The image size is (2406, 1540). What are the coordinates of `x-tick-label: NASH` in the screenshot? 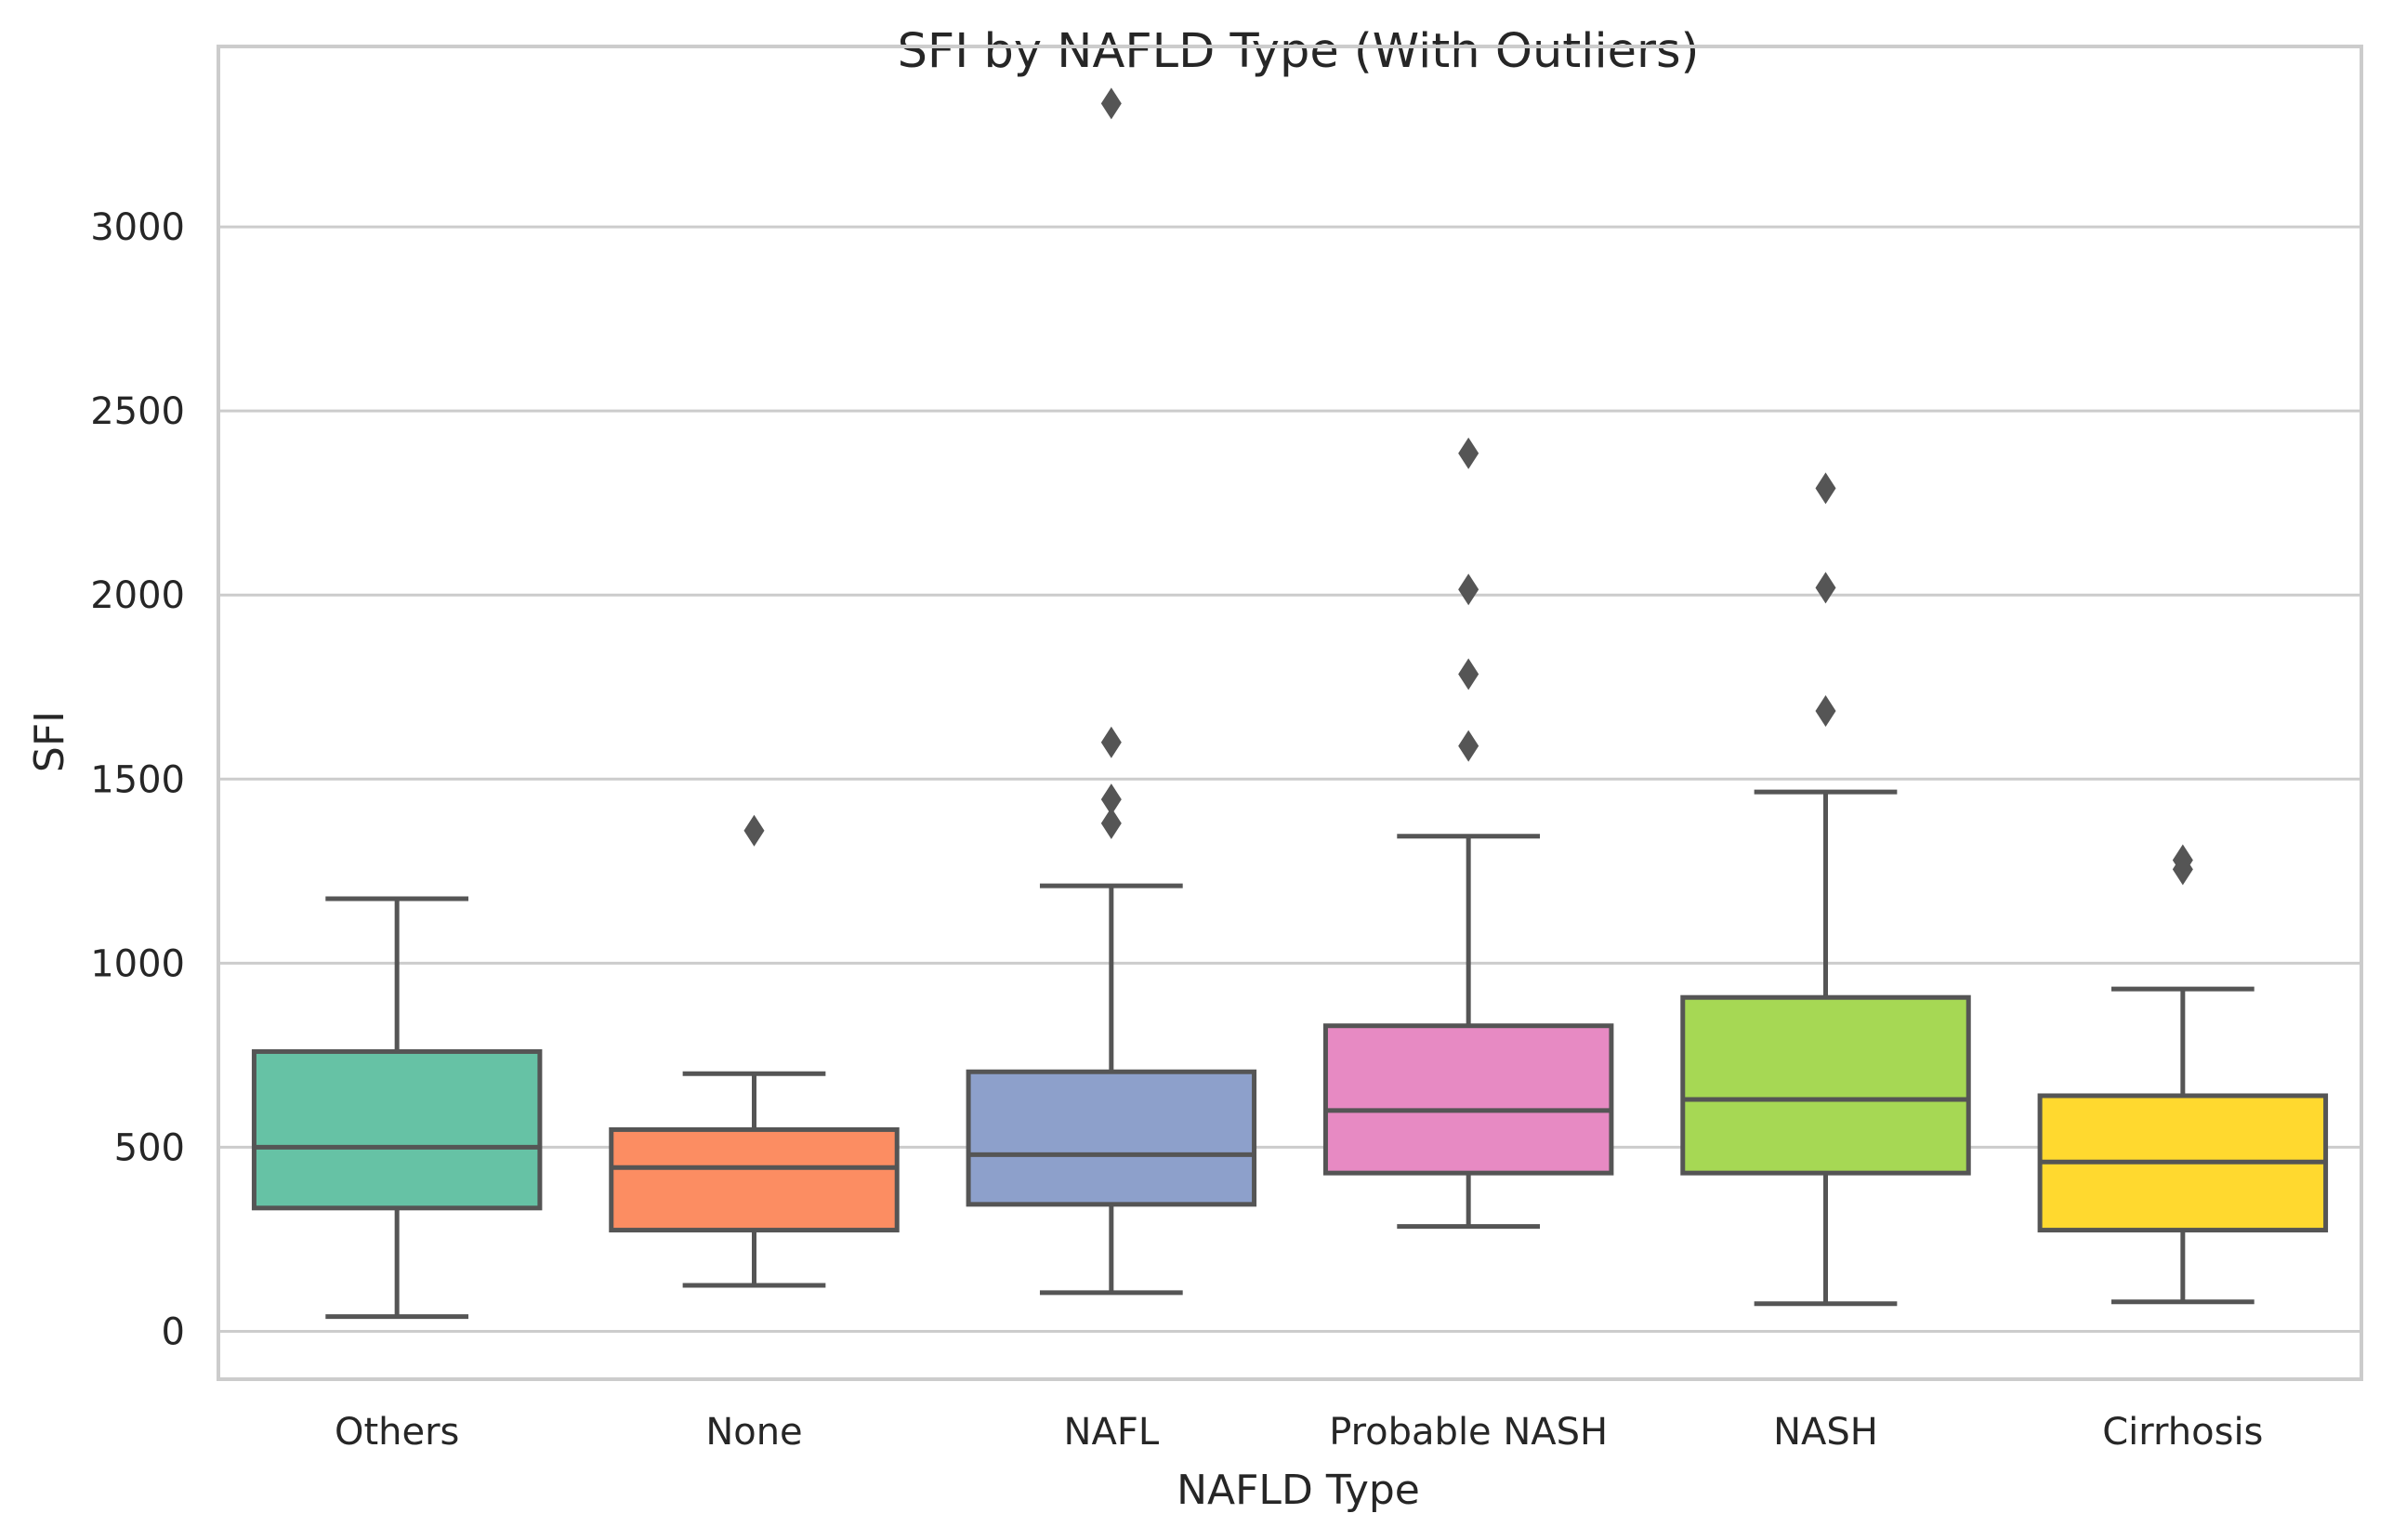 It's located at (1825, 1432).